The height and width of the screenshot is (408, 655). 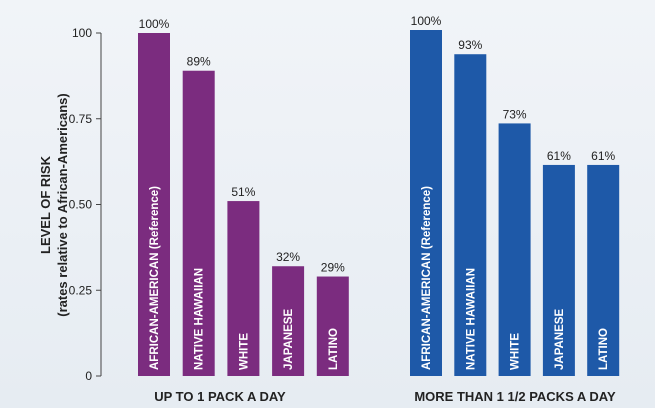 I want to click on value-label: 29%, so click(x=333, y=268).